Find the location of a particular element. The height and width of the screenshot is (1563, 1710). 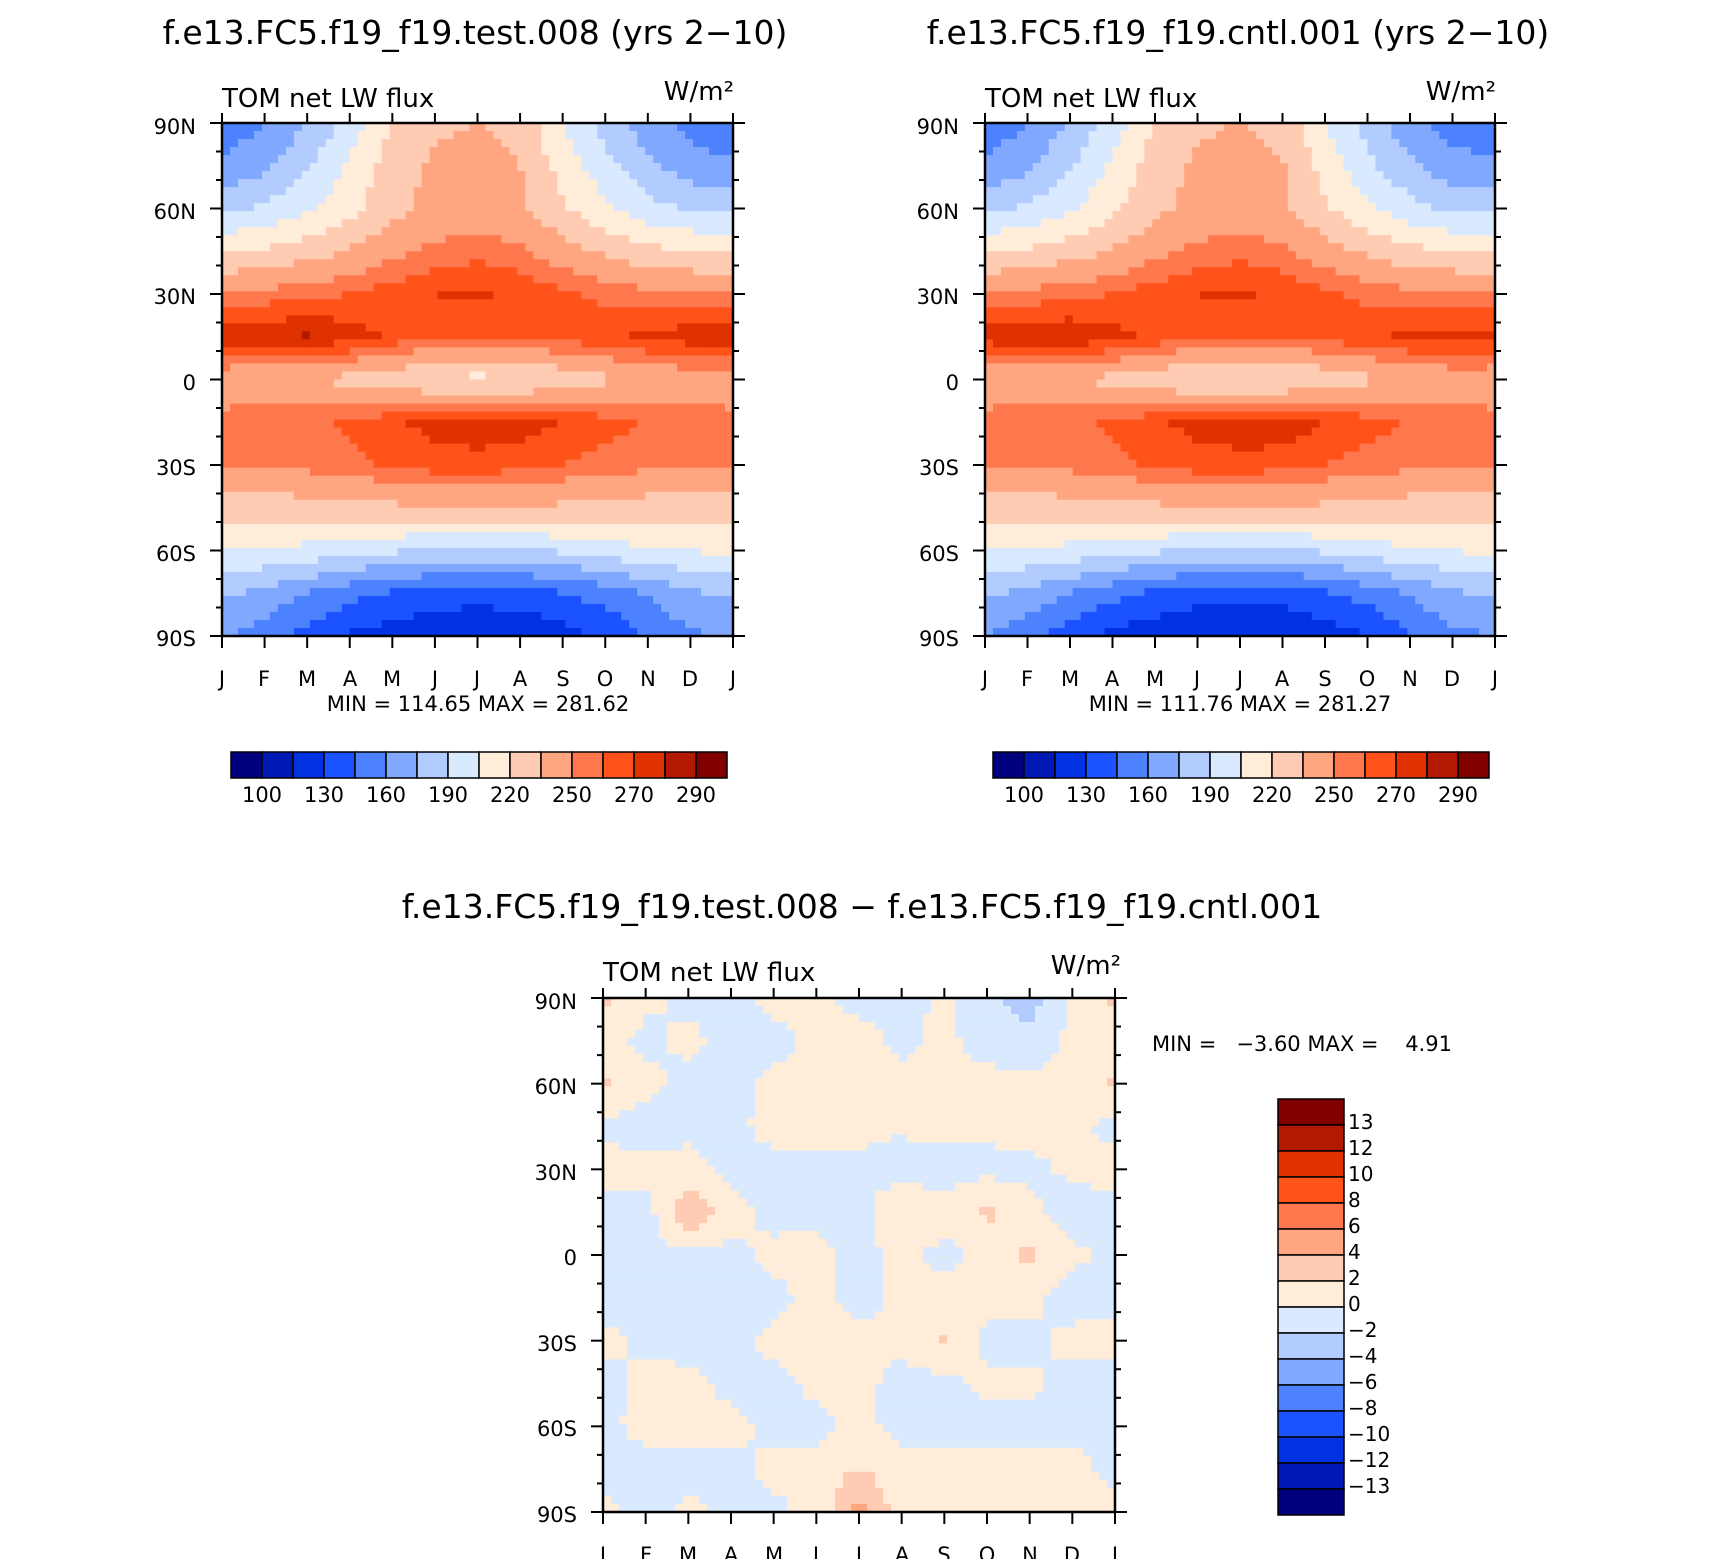

panel-title: f.e13.FC5.f19_f19.cntl.001 (yrs 2−10) is located at coordinates (1238, 32).